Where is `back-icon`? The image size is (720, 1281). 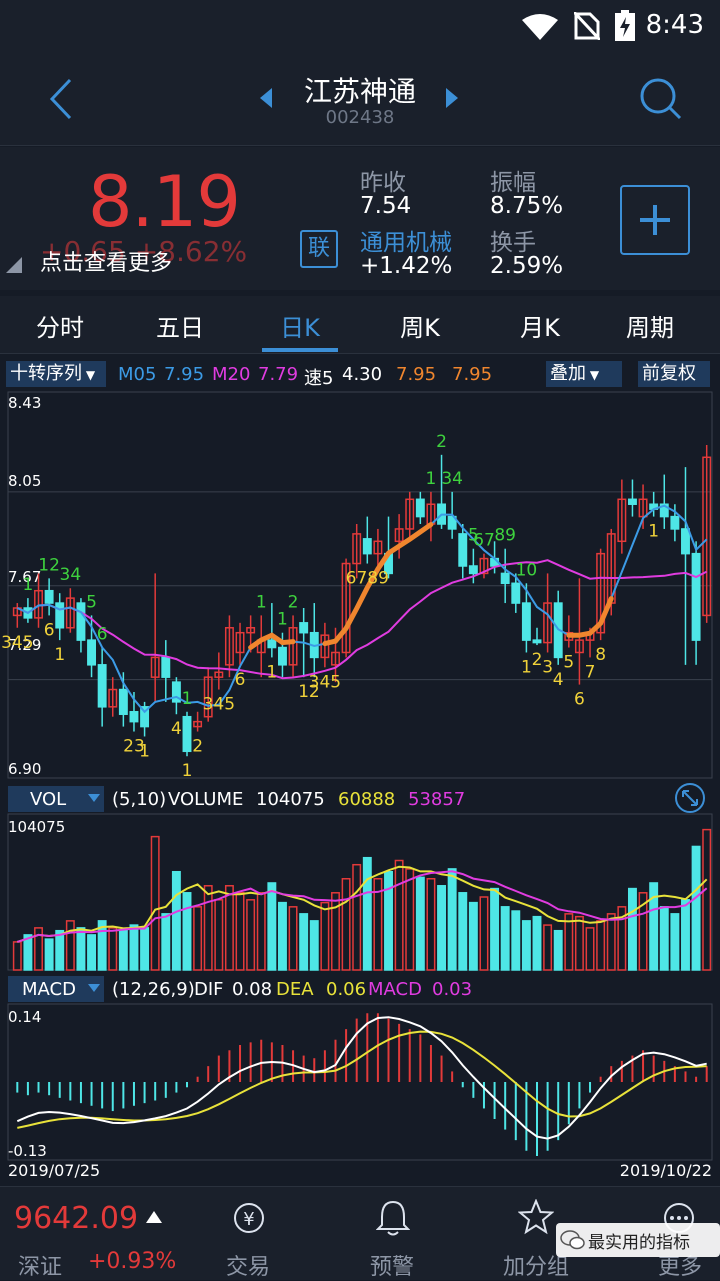
back-icon is located at coordinates (61, 99).